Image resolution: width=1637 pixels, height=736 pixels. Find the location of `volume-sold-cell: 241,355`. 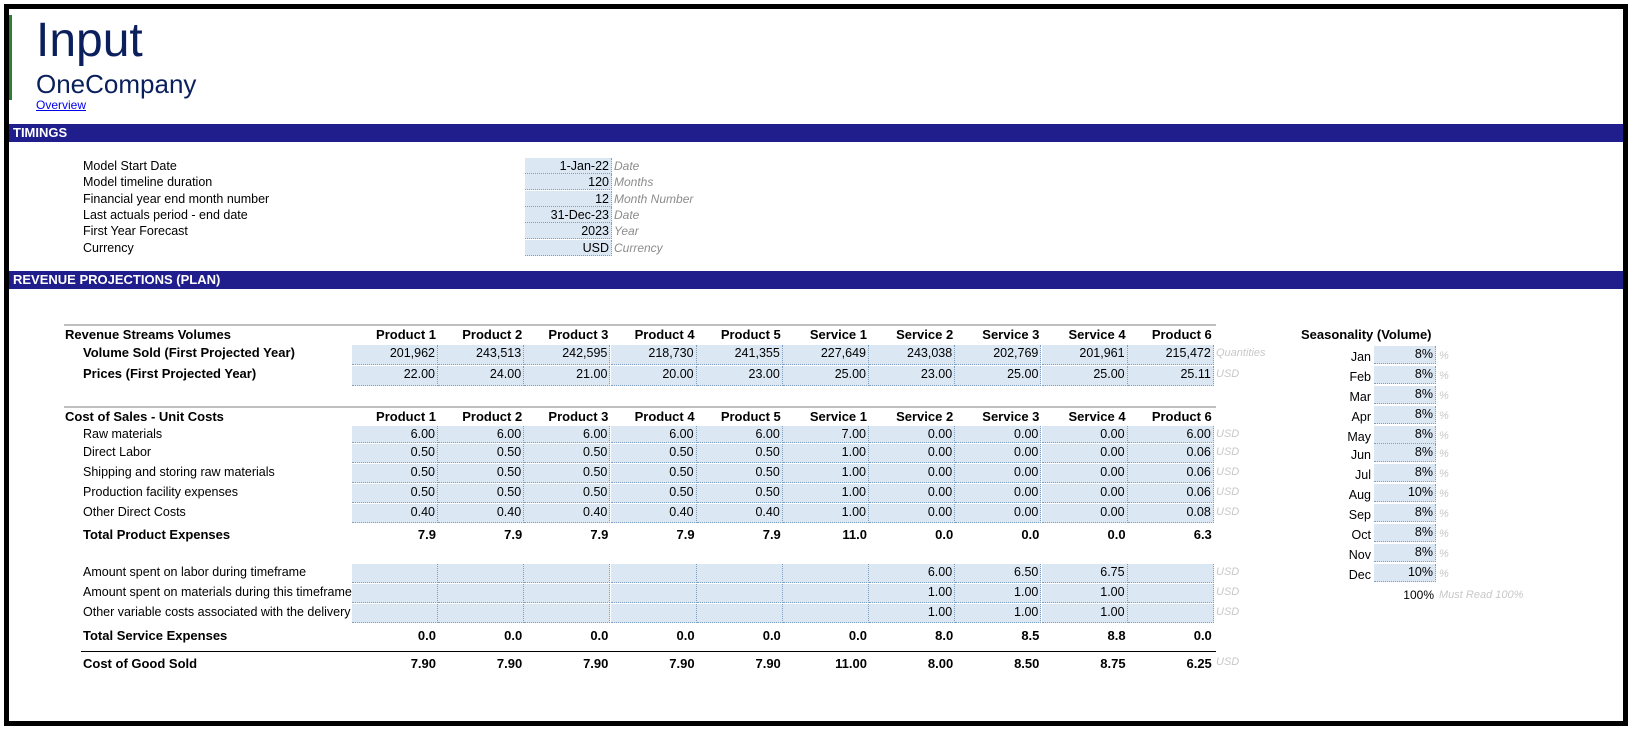

volume-sold-cell: 241,355 is located at coordinates (739, 355).